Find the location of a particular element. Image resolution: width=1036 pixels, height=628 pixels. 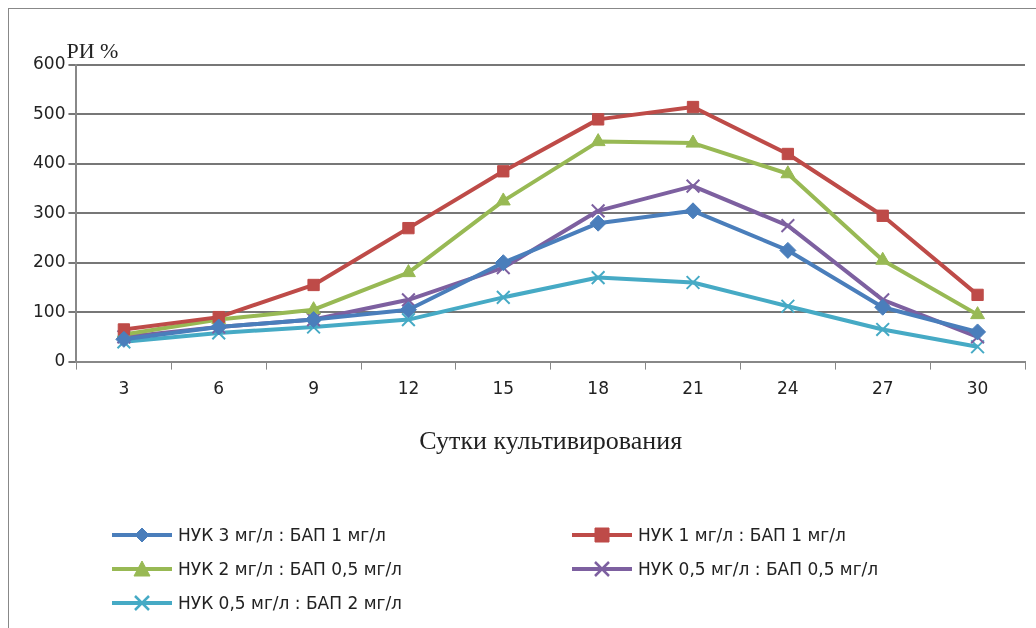

x-tick-label: 27 is located at coordinates (882, 388).